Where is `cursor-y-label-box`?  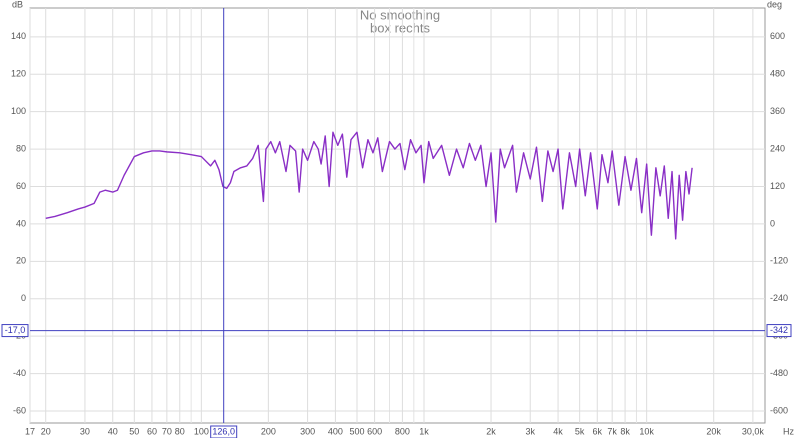
cursor-y-label-box is located at coordinates (15, 331).